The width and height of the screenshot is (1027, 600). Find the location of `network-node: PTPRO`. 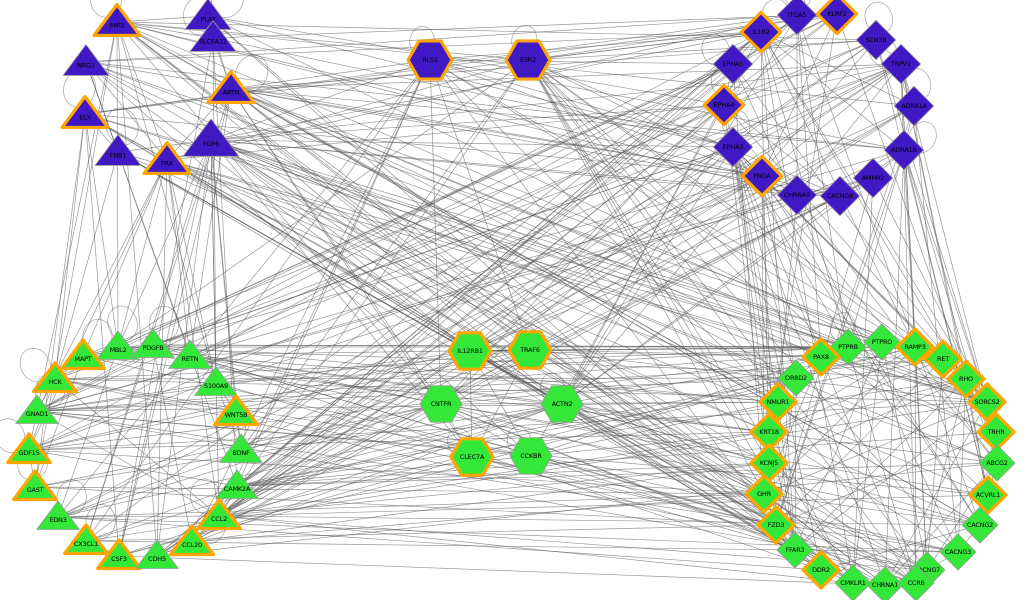

network-node: PTPRO is located at coordinates (882, 342).